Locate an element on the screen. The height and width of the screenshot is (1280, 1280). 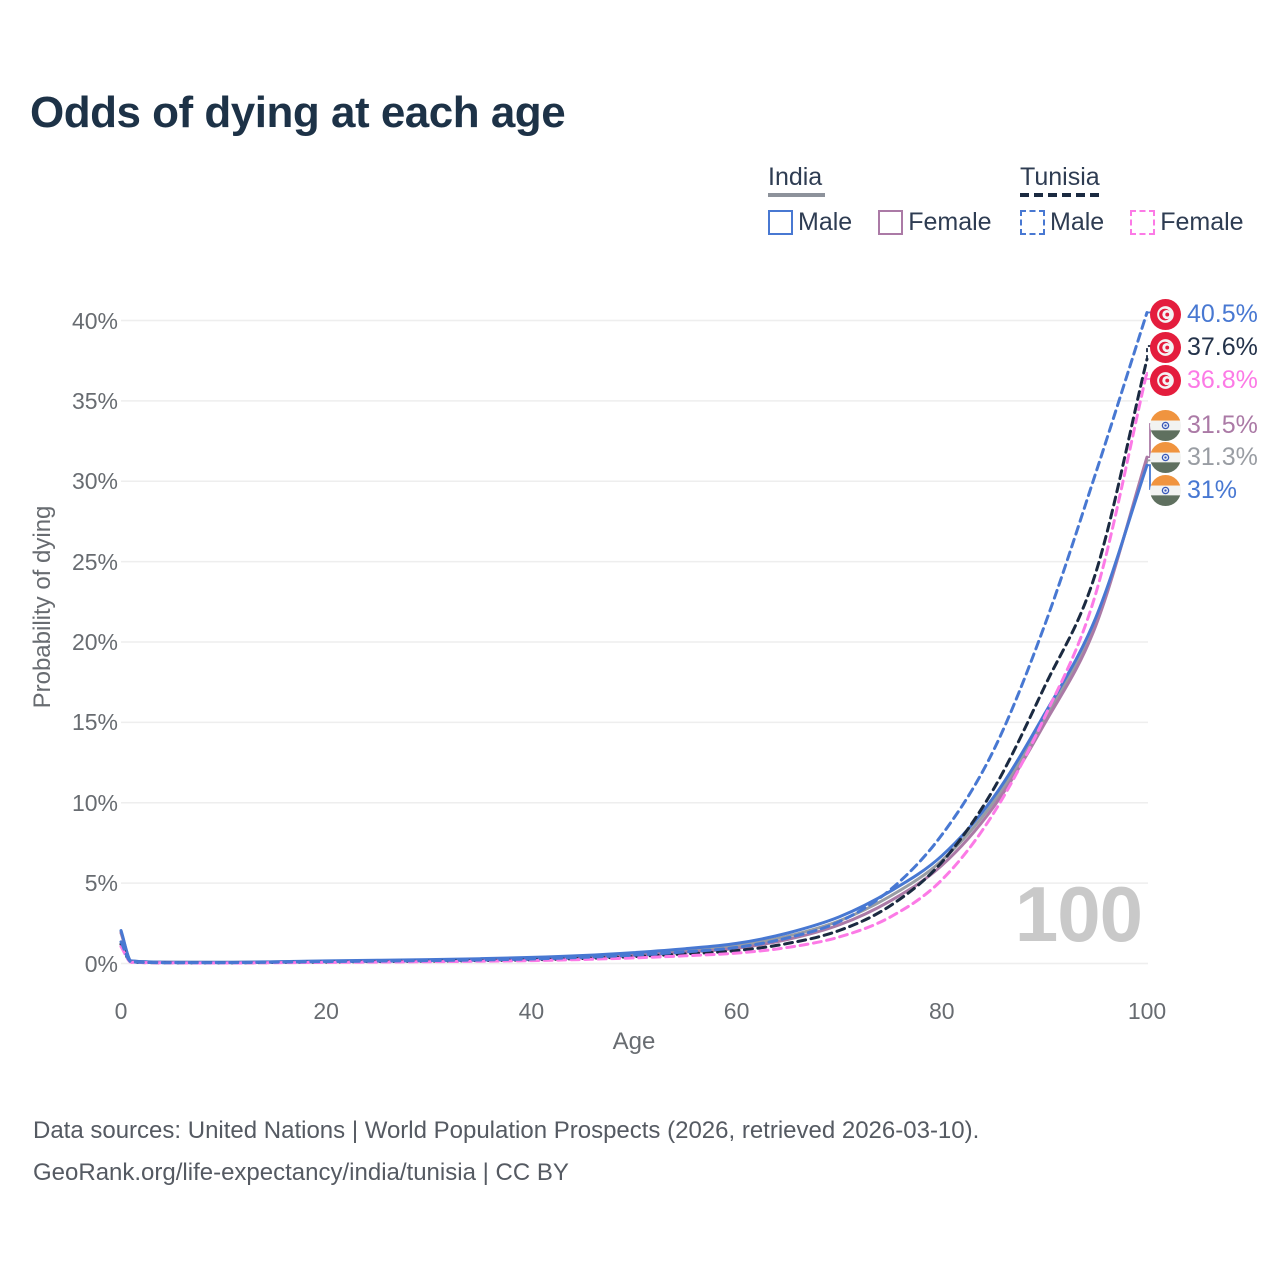
legend-india-header: India is located at coordinates (795, 177).